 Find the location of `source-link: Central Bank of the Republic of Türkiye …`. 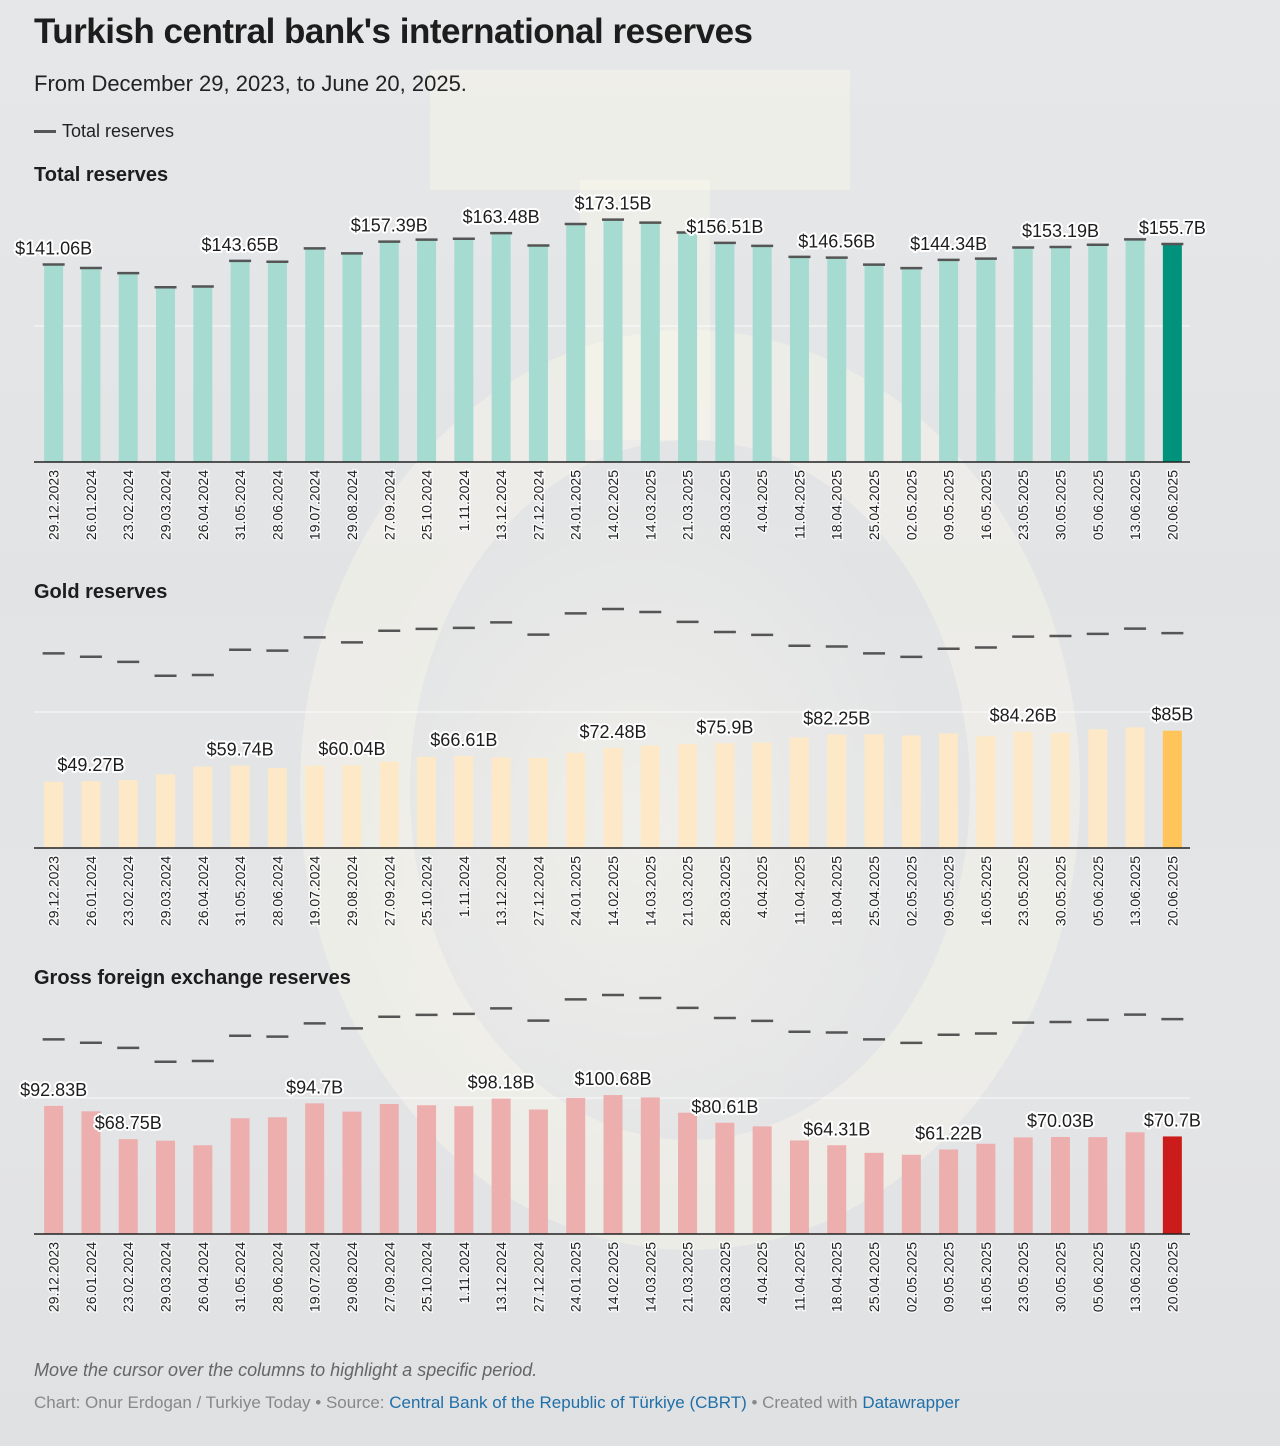

source-link: Central Bank of the Republic of Türkiye … is located at coordinates (568, 1402).